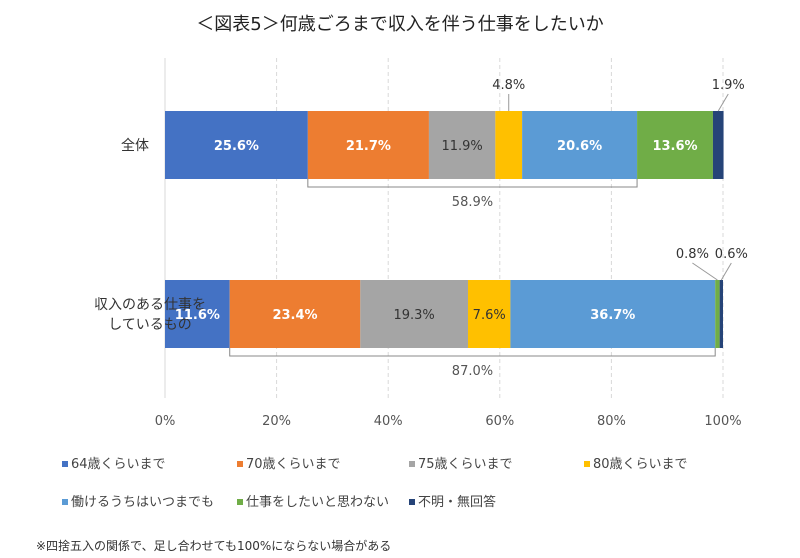 This screenshot has width=800, height=558. What do you see at coordinates (472, 202) in the screenshot?
I see `bracket-label: 58.9%` at bounding box center [472, 202].